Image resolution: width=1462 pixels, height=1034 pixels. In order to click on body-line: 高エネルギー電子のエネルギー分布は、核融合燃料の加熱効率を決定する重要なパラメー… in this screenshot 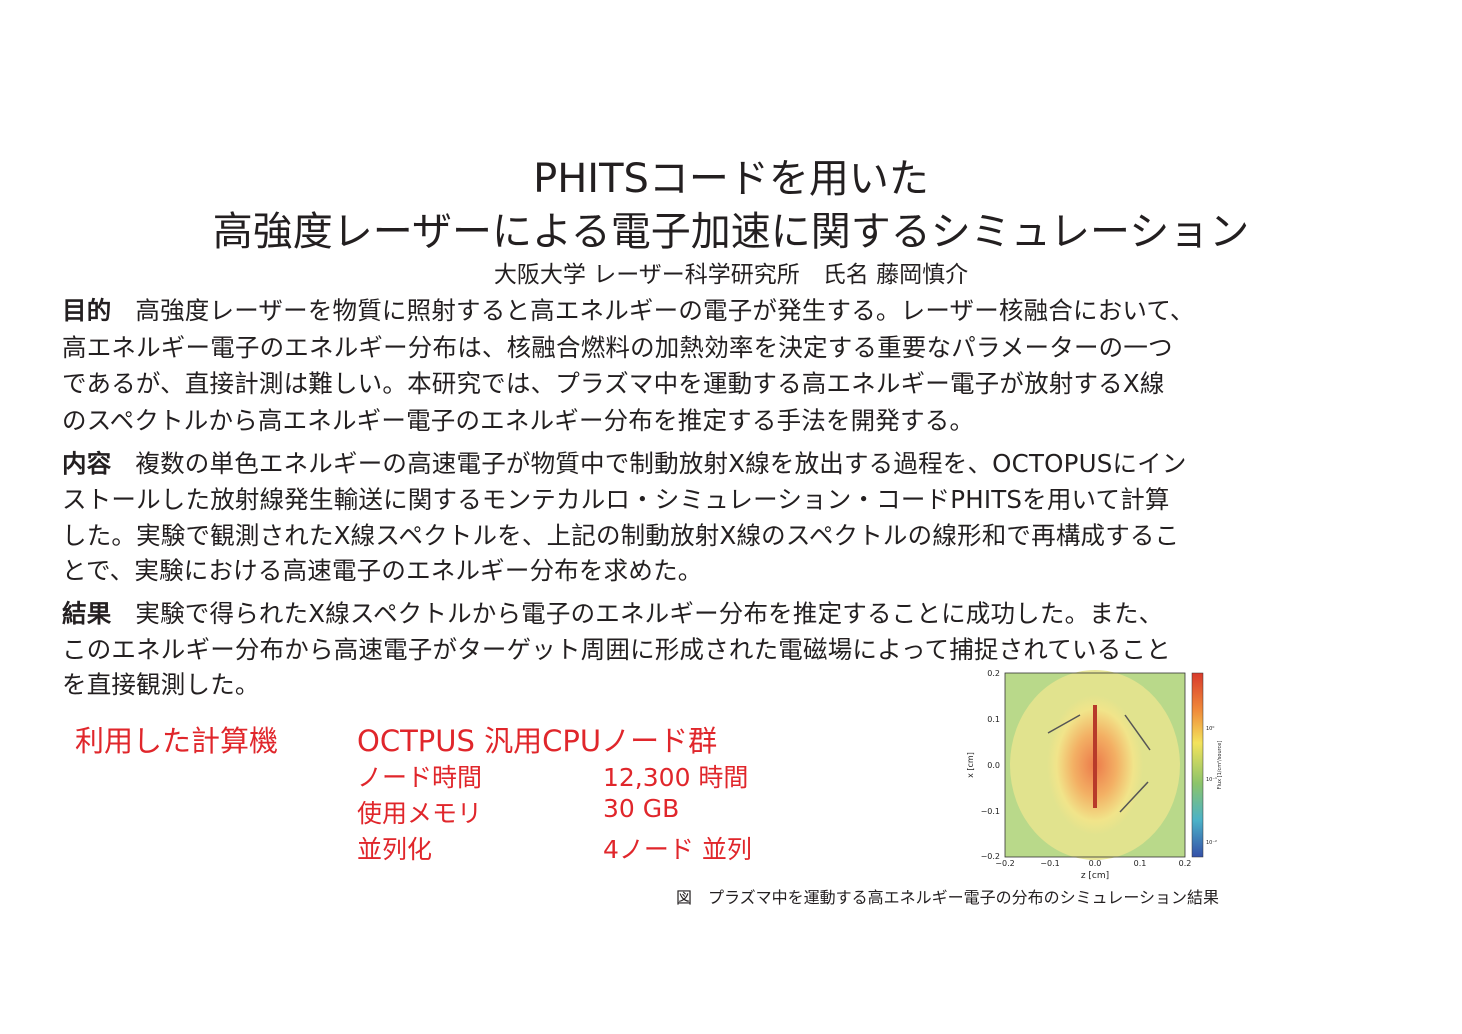, I will do `click(617, 346)`.